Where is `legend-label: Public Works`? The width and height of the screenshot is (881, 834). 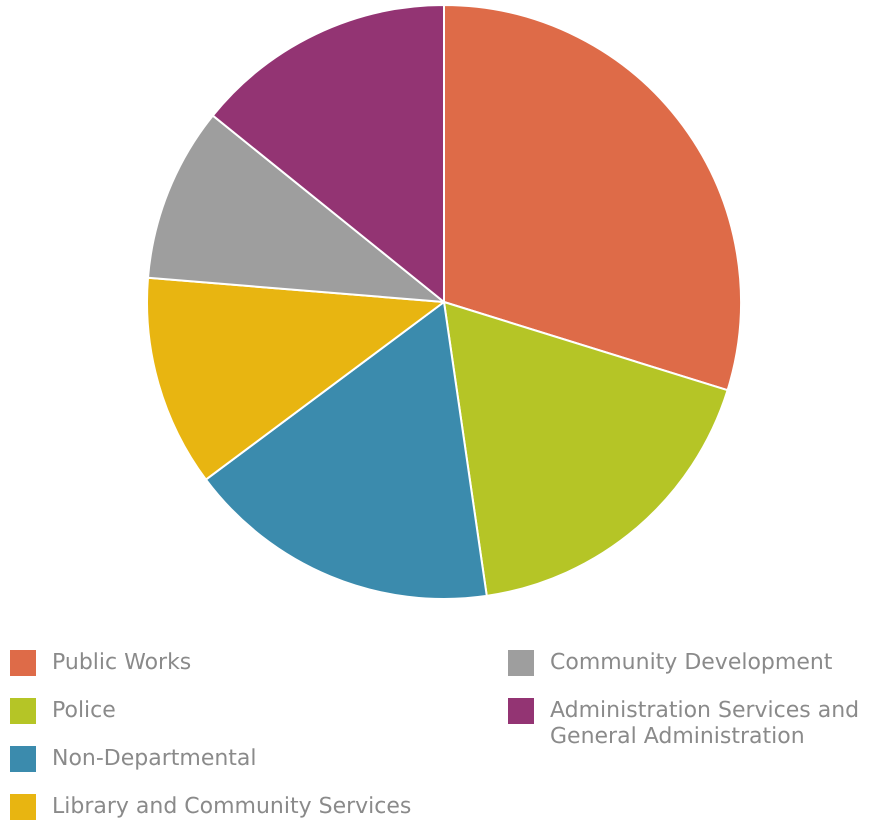 legend-label: Public Works is located at coordinates (122, 663).